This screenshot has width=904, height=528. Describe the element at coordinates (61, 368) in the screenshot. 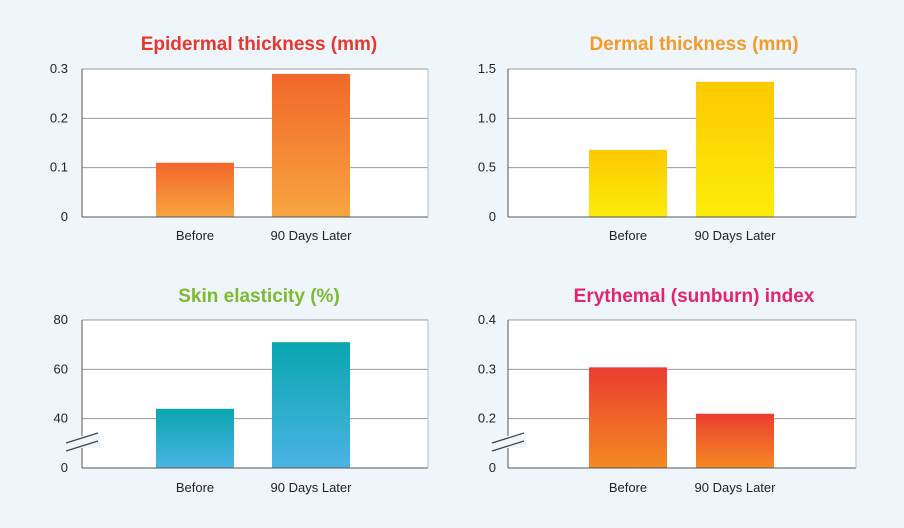

I see `y-tick-label: 60` at that location.